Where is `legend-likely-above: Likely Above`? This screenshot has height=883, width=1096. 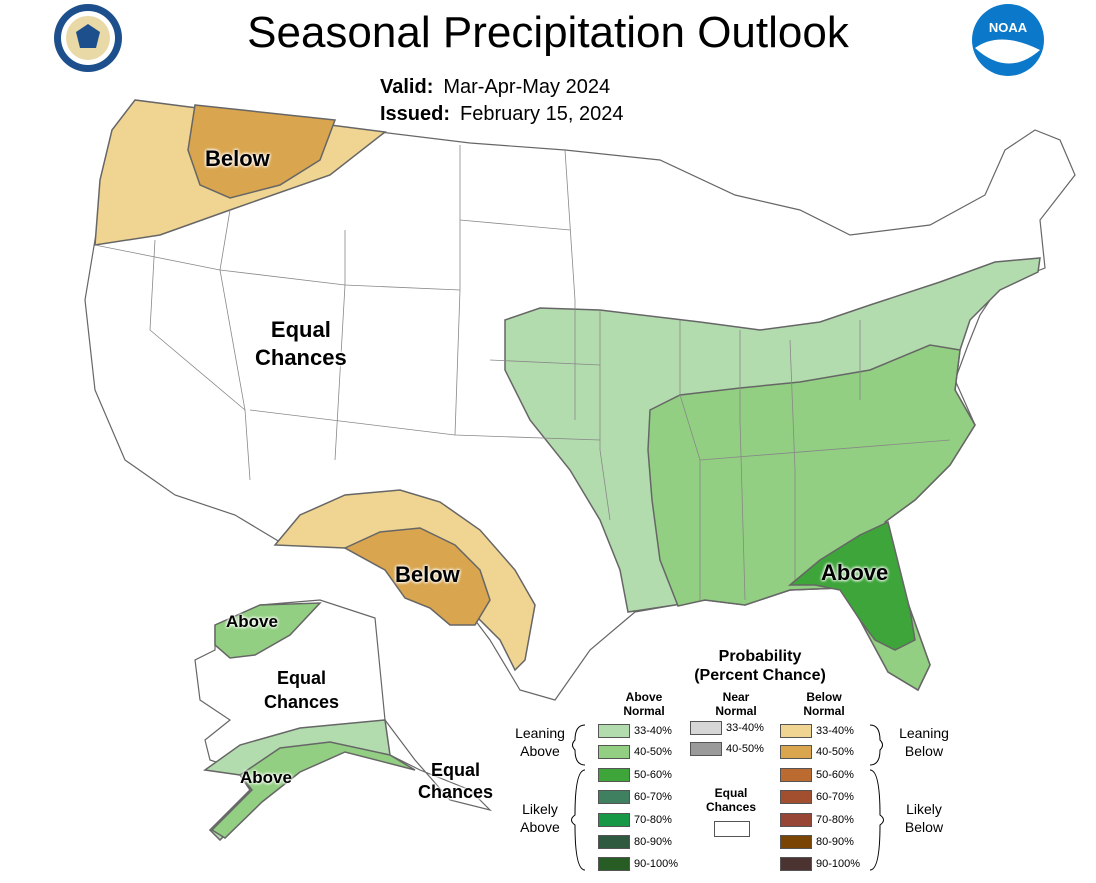
legend-likely-above: Likely Above is located at coordinates (540, 818).